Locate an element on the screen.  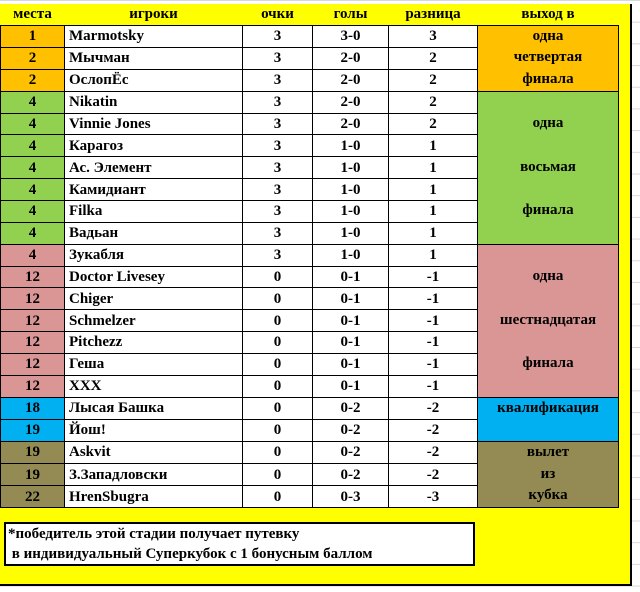
table-row: 19 Йош! 0 0-2 -2 is located at coordinates (309, 430).